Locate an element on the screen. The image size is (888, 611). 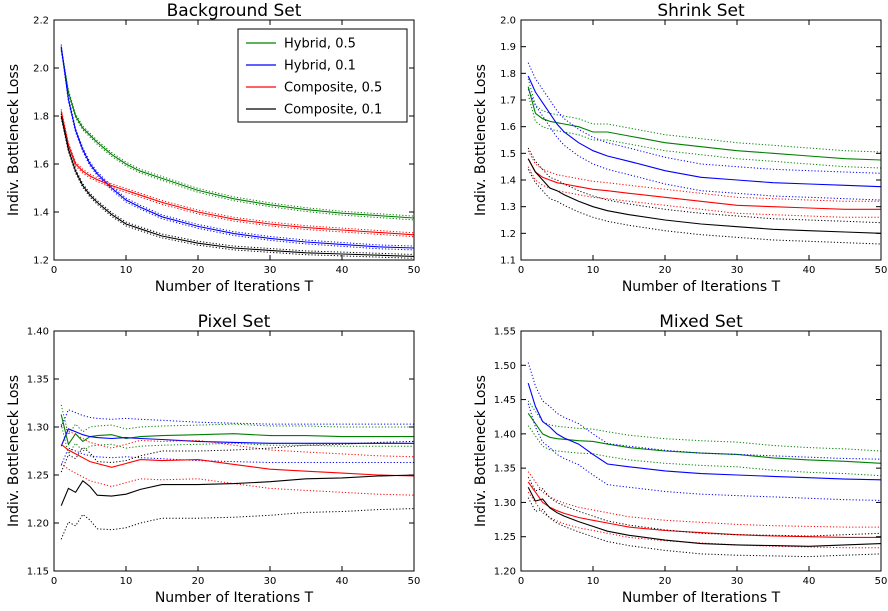
chart-title: Background Set is located at coordinates (234, 11).